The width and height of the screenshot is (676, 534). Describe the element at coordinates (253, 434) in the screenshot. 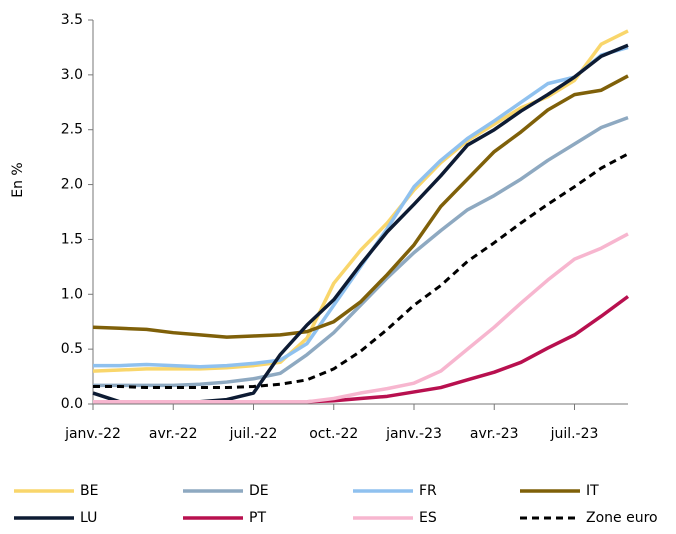

I see `x-tick-label: juil.-22` at that location.